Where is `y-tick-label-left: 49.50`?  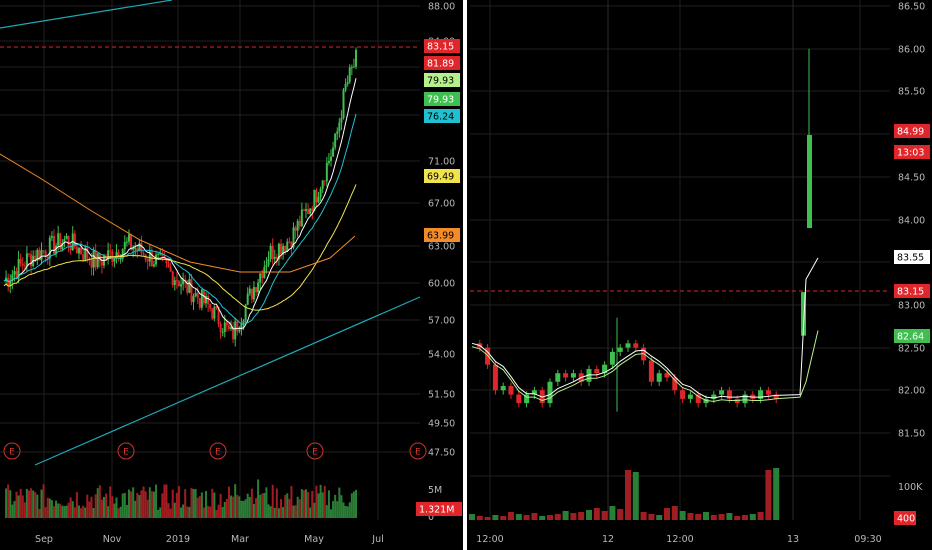 y-tick-label-left: 49.50 is located at coordinates (441, 424).